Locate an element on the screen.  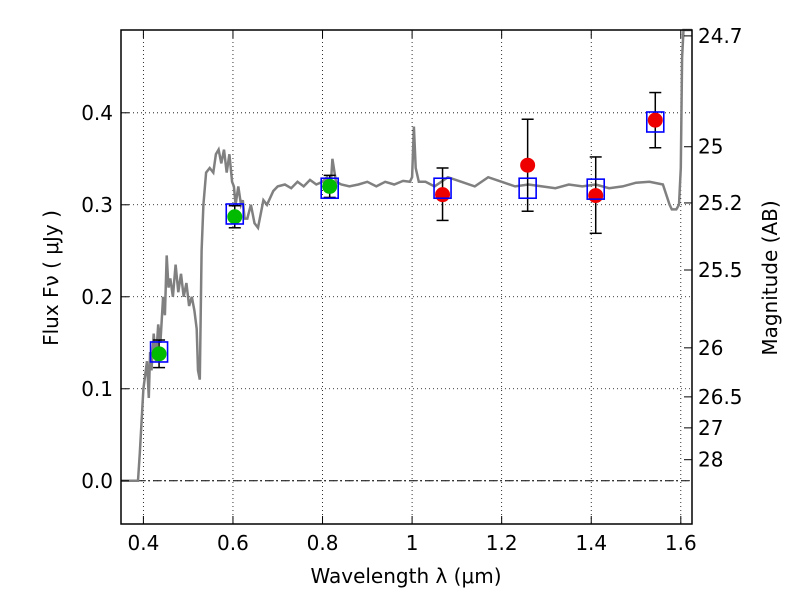
y-tick-label-4: 0.4 is located at coordinates (97, 113).